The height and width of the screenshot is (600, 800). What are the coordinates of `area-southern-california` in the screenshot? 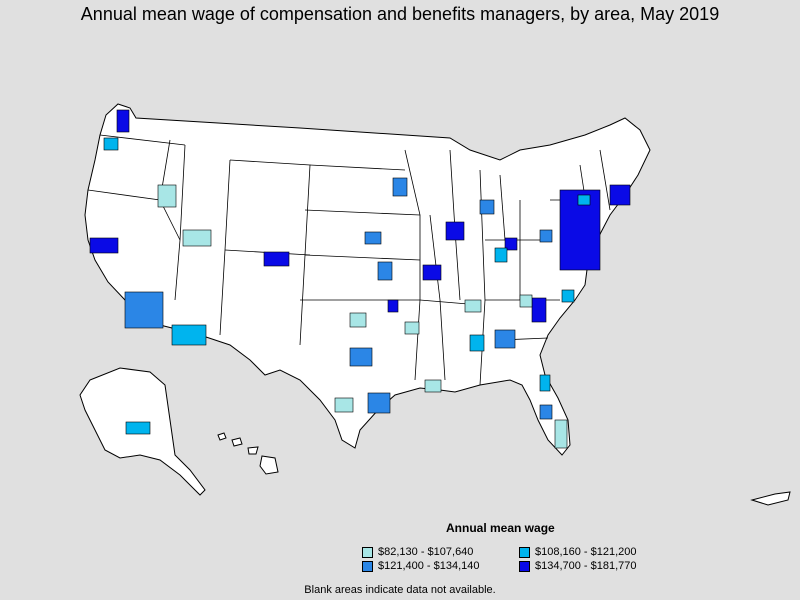 It's located at (144, 310).